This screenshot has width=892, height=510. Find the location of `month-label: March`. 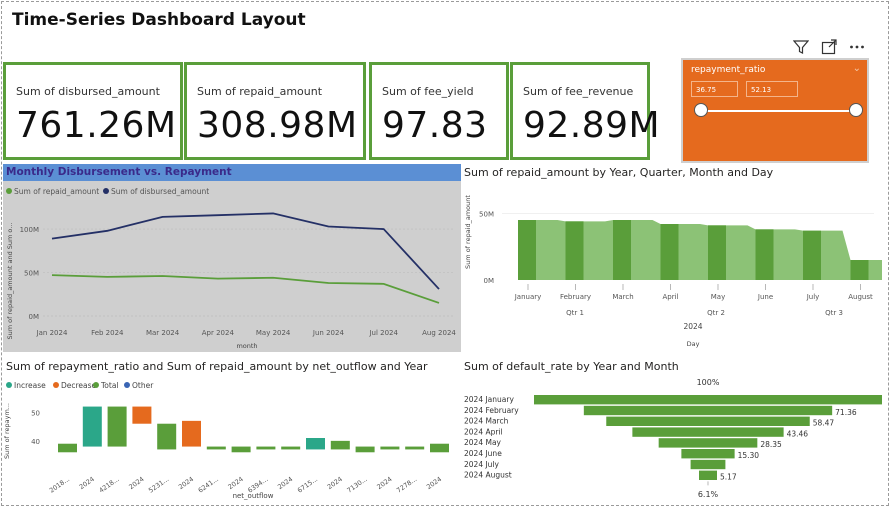

month-label: March is located at coordinates (622, 297).